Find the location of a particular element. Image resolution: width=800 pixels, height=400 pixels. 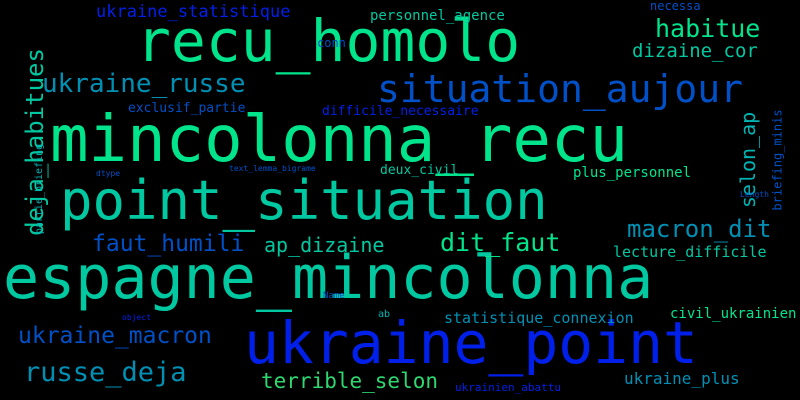

cloud-word: recu_homolo is located at coordinates (328, 41).